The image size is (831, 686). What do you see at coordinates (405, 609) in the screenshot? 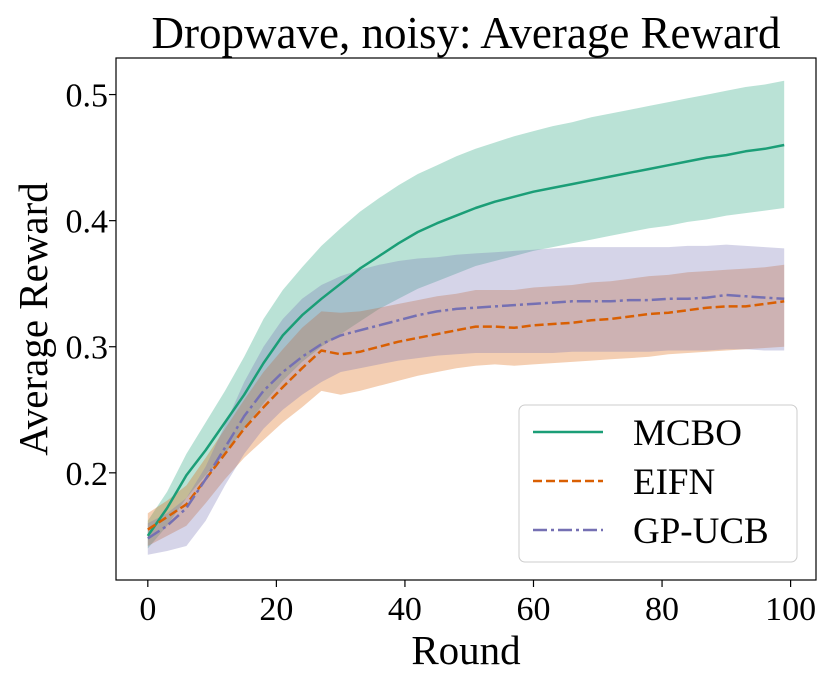
I see `x-tick-label: 40` at bounding box center [405, 609].